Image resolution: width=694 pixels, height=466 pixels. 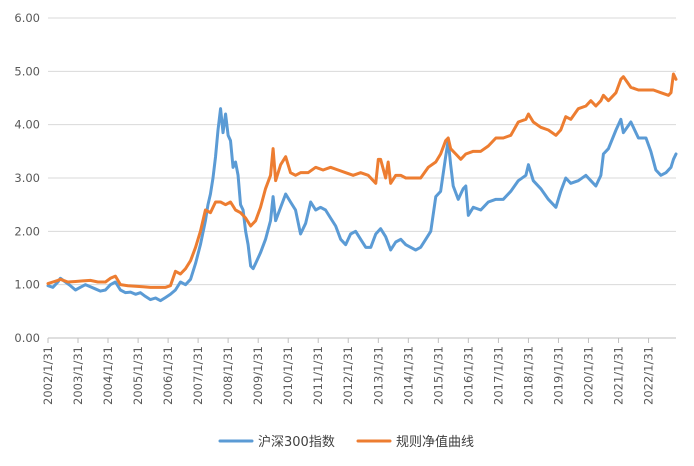 What do you see at coordinates (346, 442) in the screenshot?
I see `legend: 沪深300指数 规则净值曲线` at bounding box center [346, 442].